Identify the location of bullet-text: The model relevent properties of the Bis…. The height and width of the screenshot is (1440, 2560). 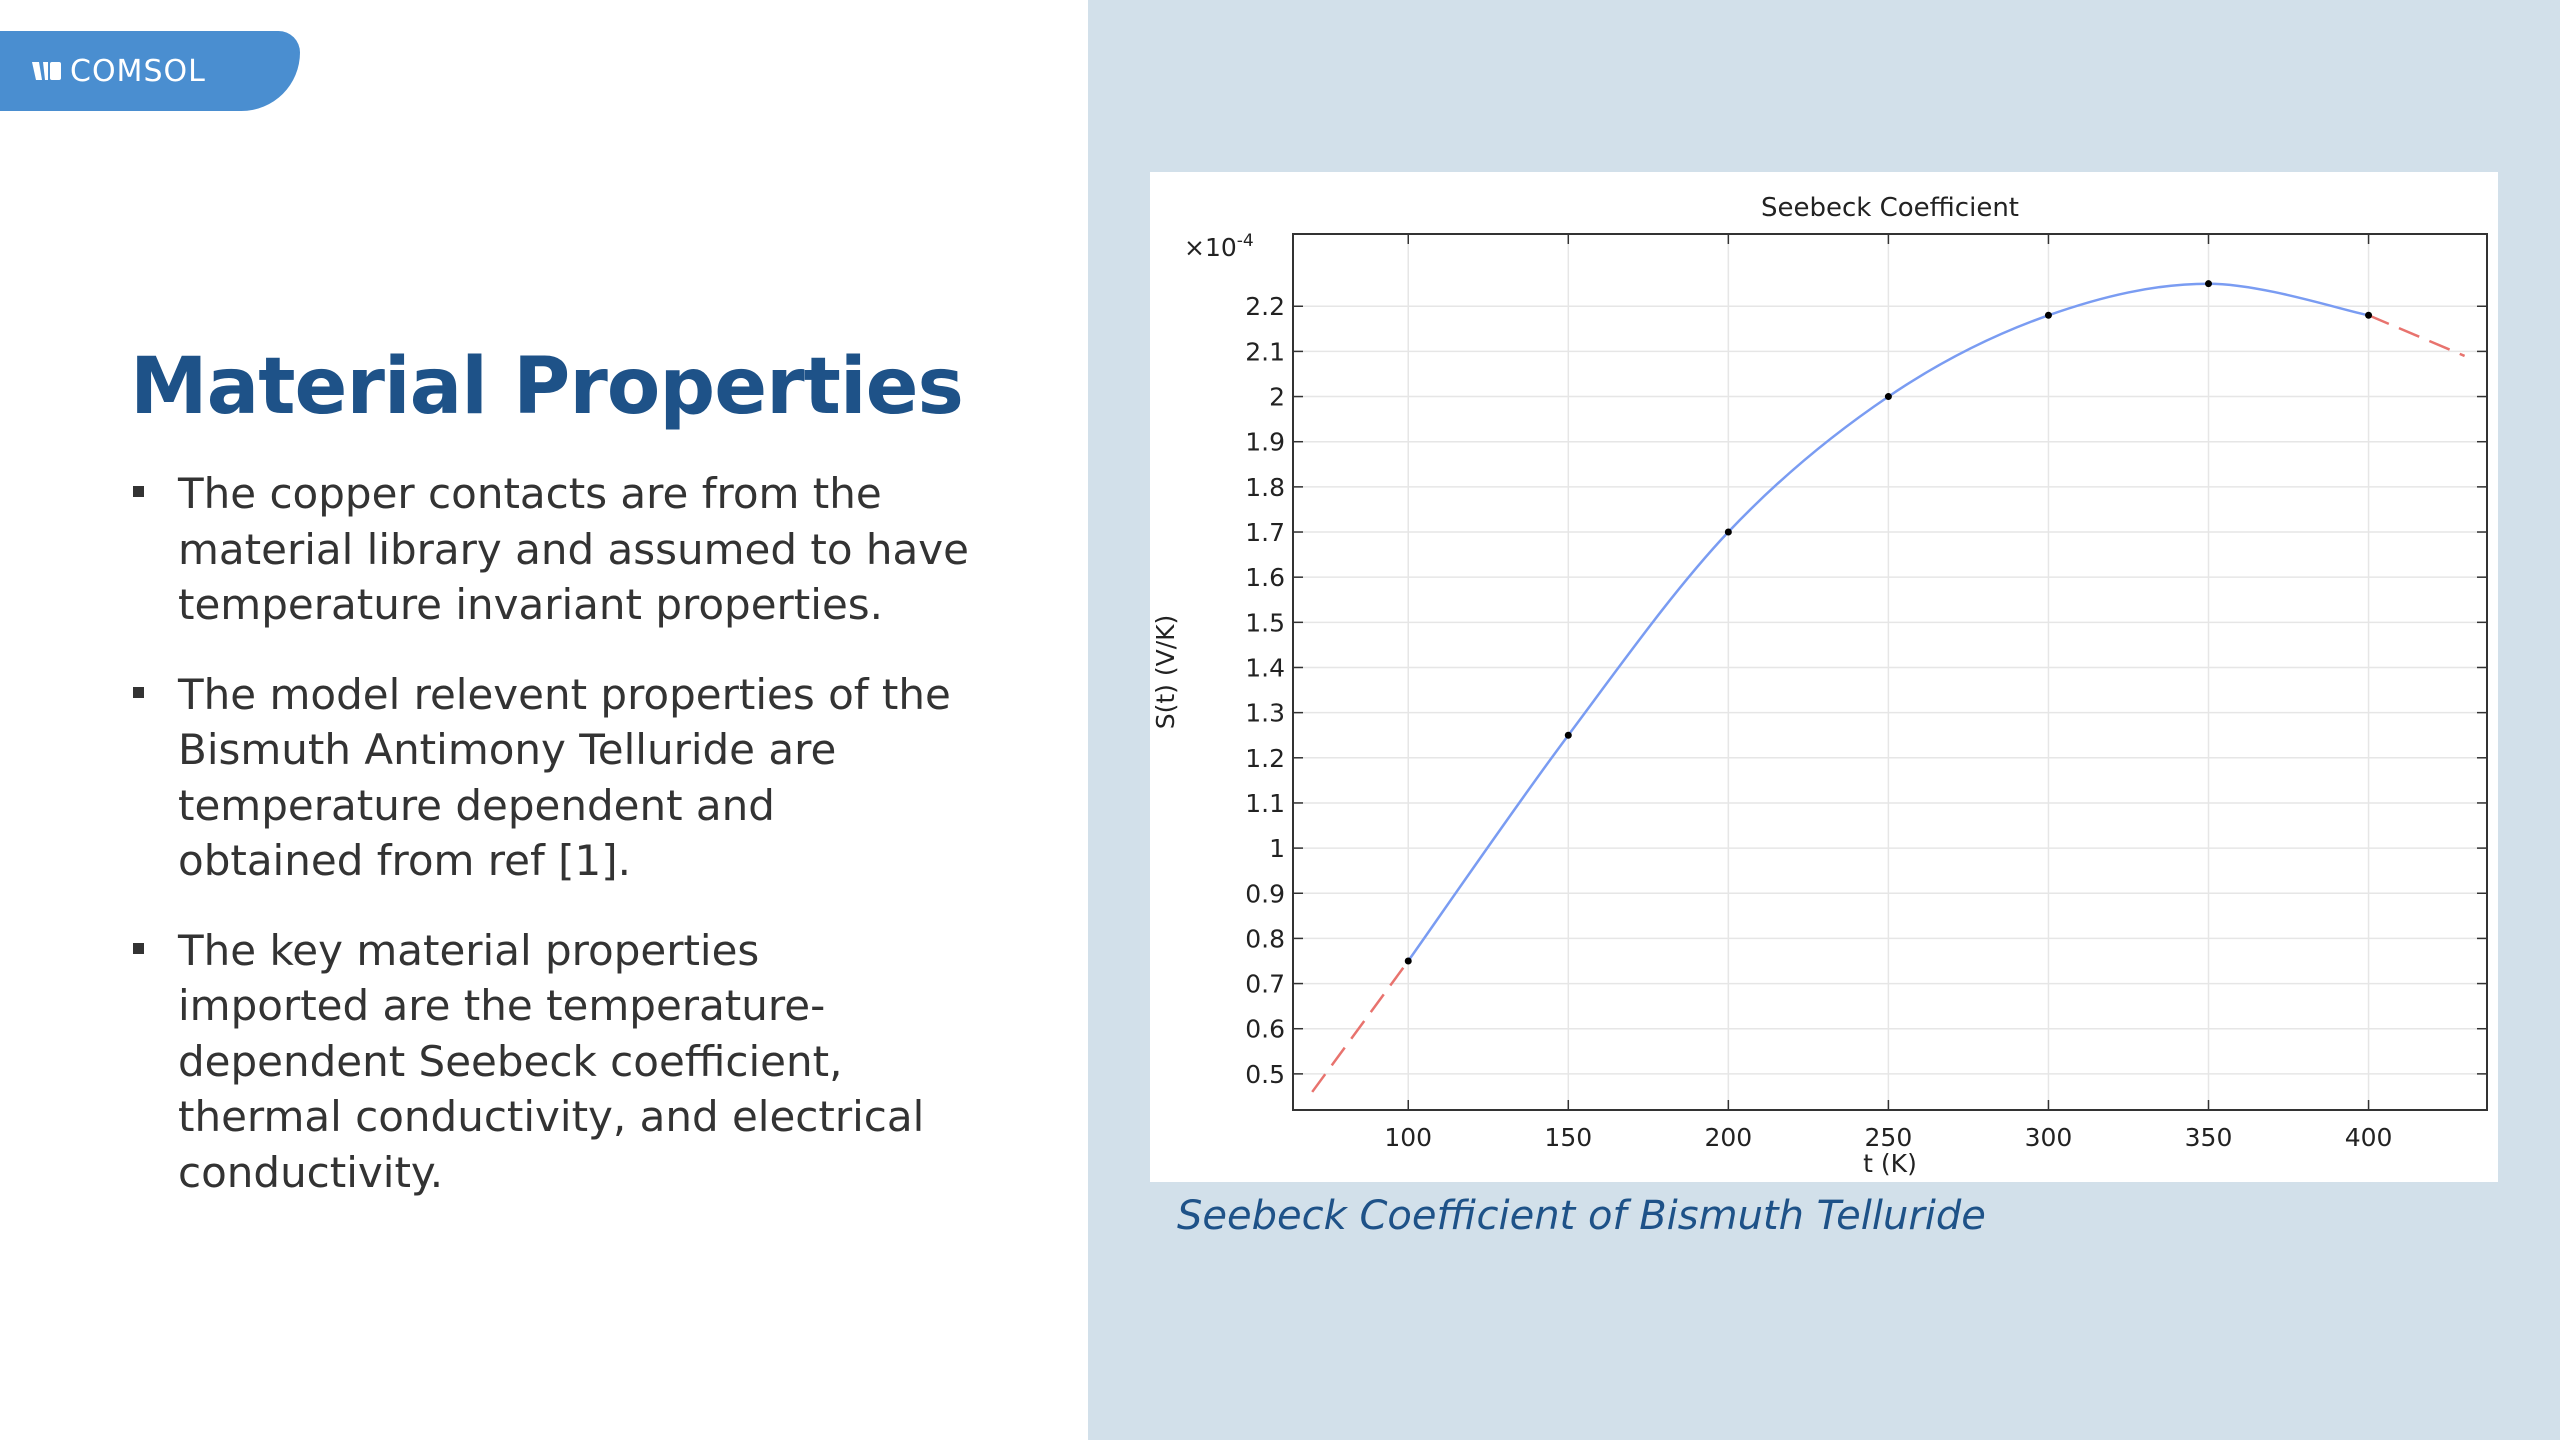
(574, 778).